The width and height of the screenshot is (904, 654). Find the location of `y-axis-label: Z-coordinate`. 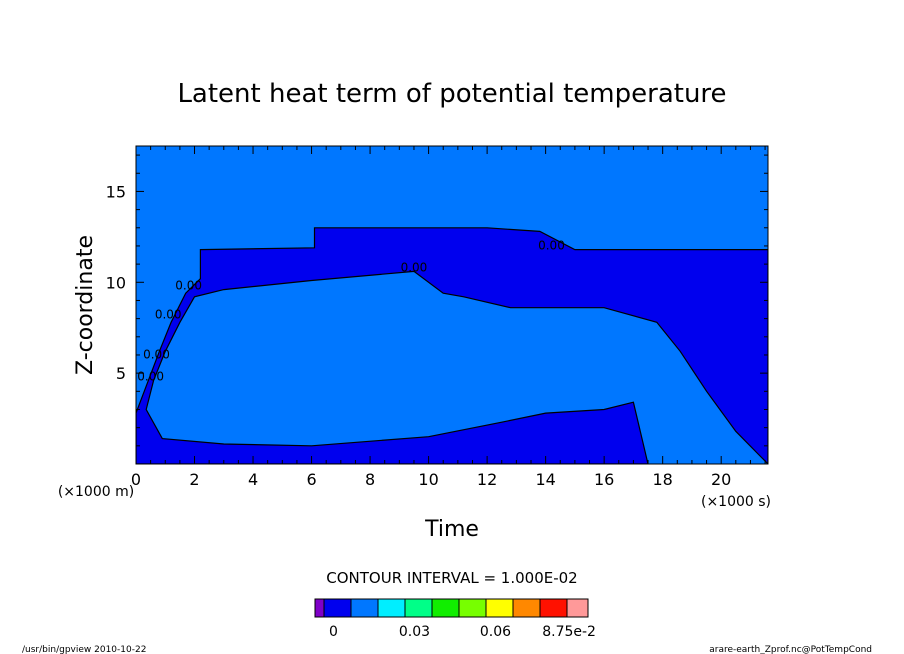

y-axis-label: Z-coordinate is located at coordinates (85, 305).